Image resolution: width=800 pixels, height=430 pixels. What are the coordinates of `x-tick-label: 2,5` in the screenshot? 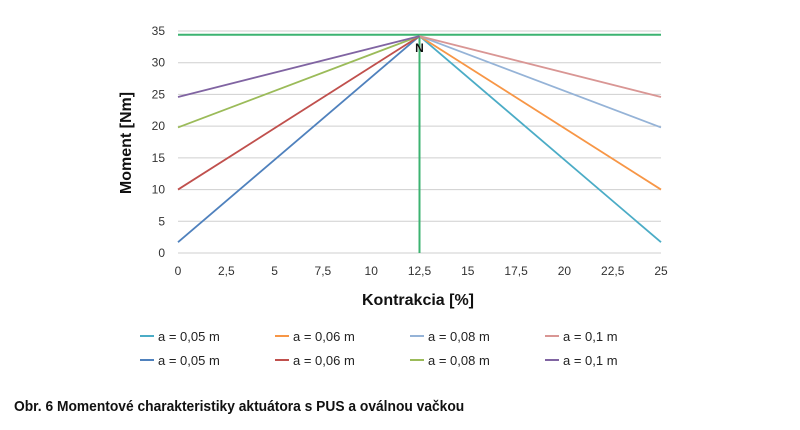 It's located at (226, 271).